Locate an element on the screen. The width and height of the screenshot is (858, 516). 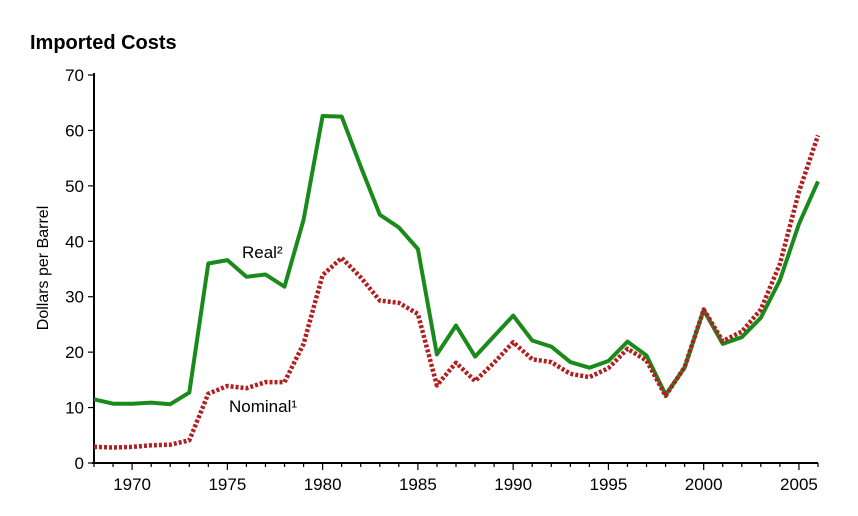
y-tick-label: 10 is located at coordinates (74, 408).